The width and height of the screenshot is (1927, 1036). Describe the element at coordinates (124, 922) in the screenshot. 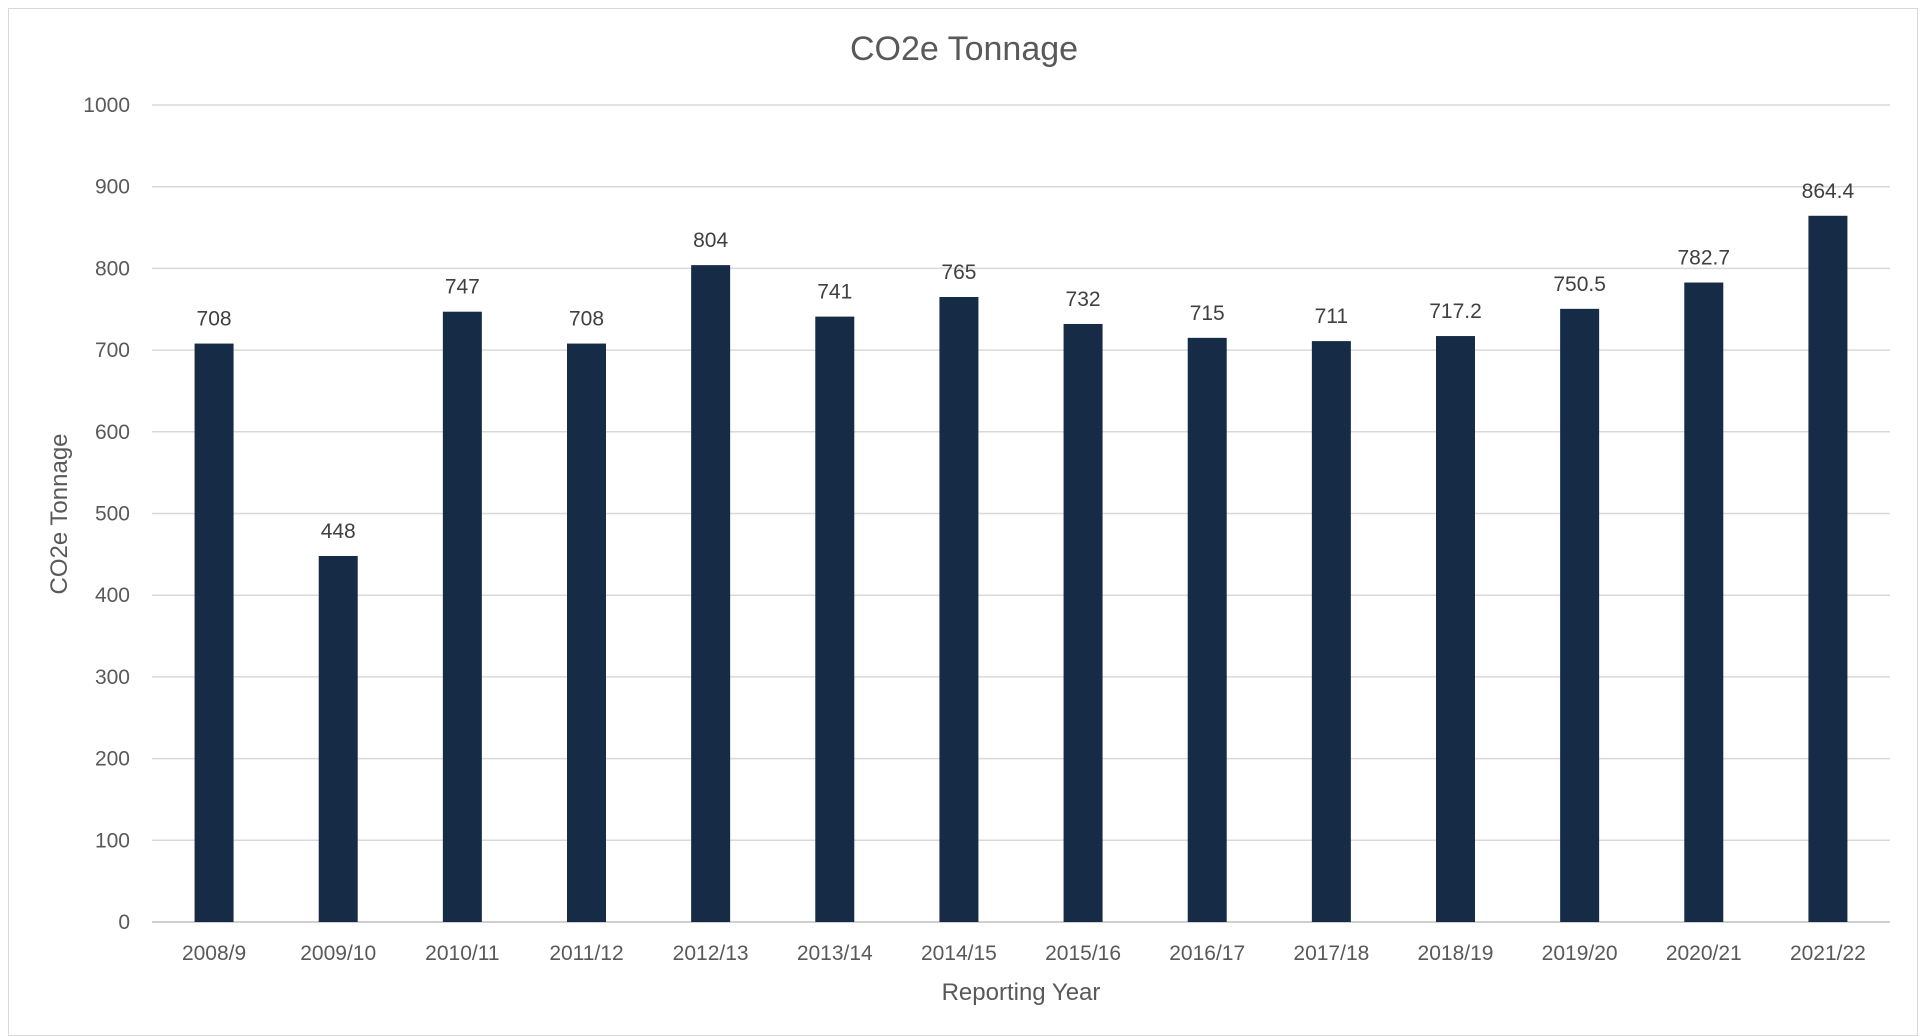

I see `y-tick-label: 0` at that location.